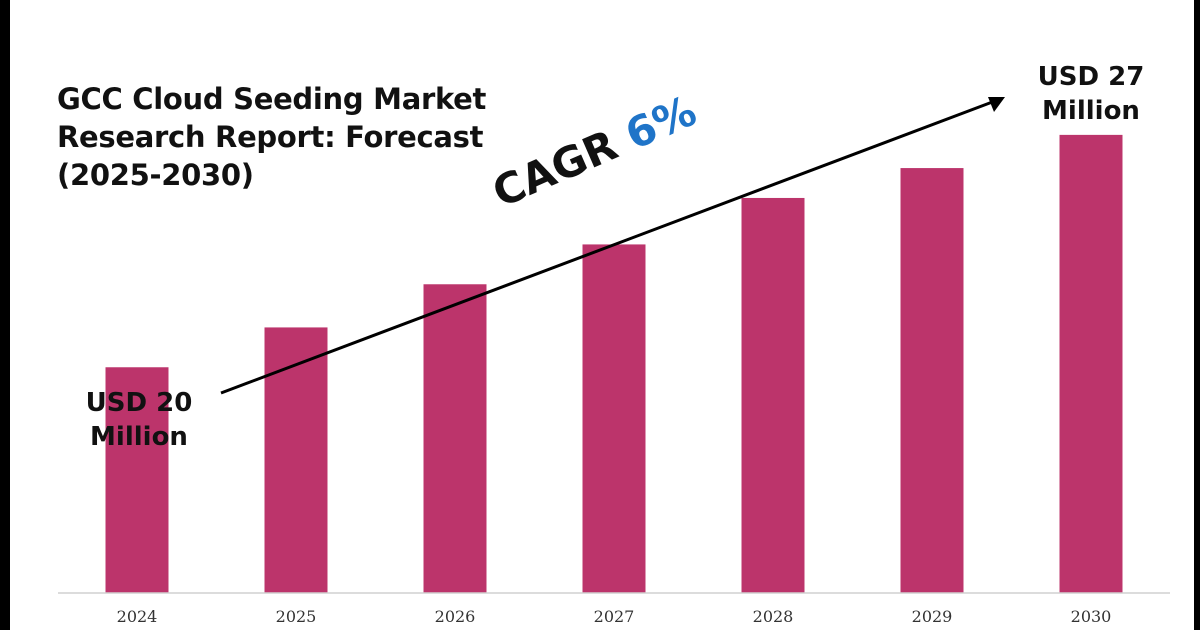 The width and height of the screenshot is (1200, 630). I want to click on x-tick-label-2027: 2027, so click(614, 616).